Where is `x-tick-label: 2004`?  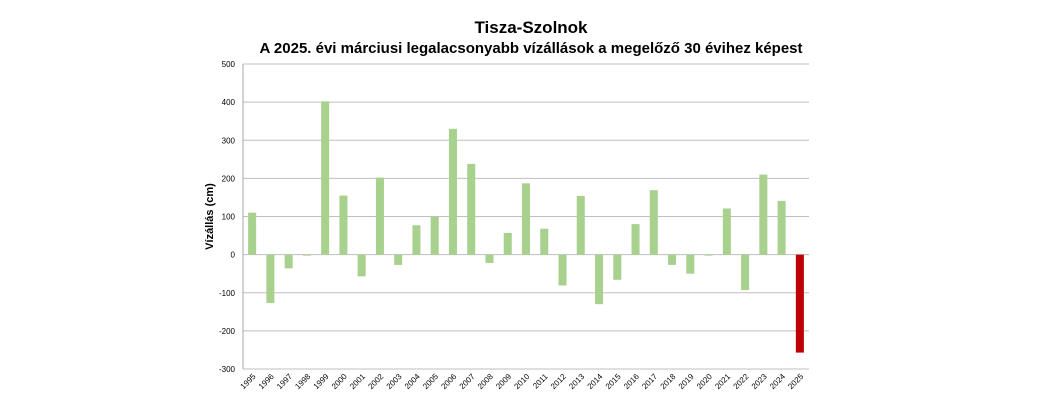
x-tick-label: 2004 is located at coordinates (412, 381).